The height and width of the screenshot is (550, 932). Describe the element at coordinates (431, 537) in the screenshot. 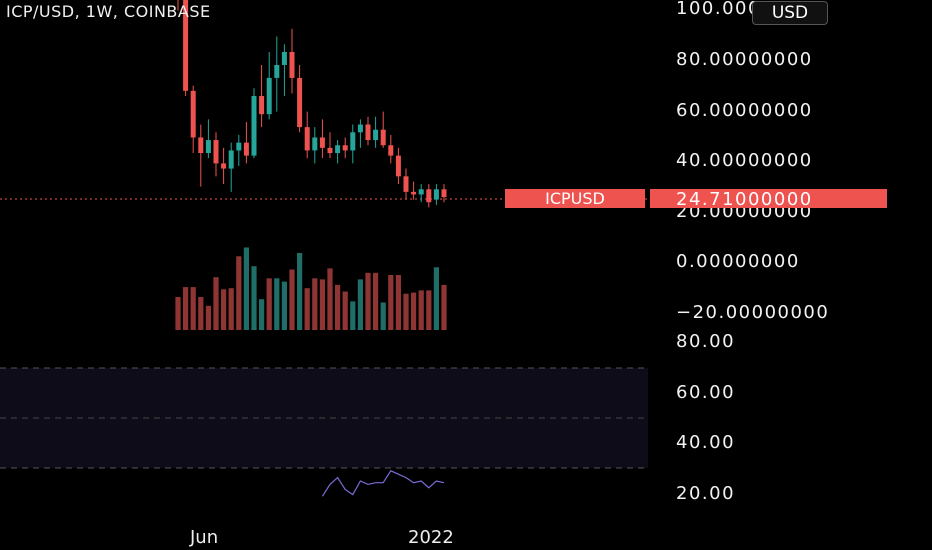

I see `x-tick-2022: 2022` at that location.